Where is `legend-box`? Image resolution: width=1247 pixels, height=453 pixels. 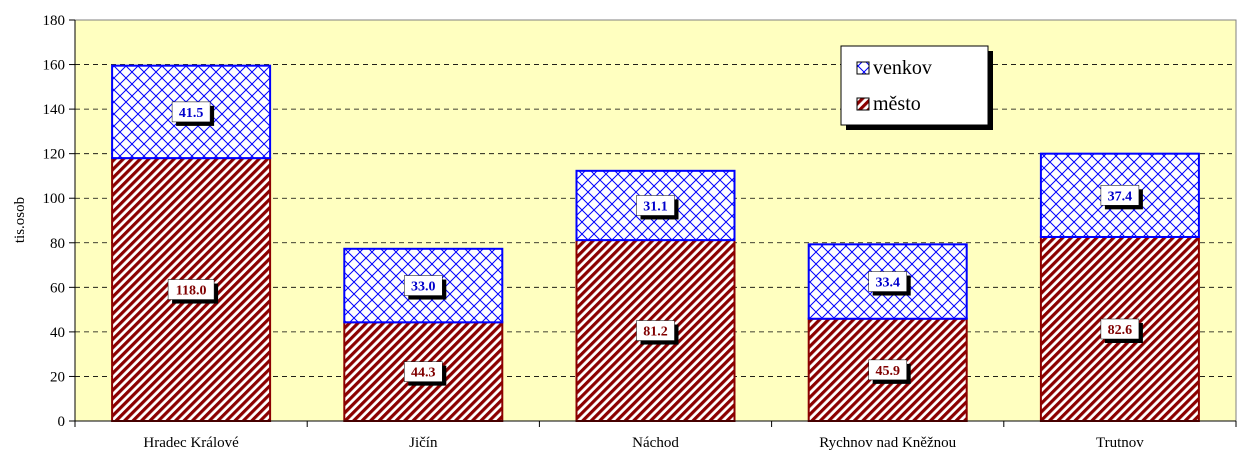 legend-box is located at coordinates (914, 85).